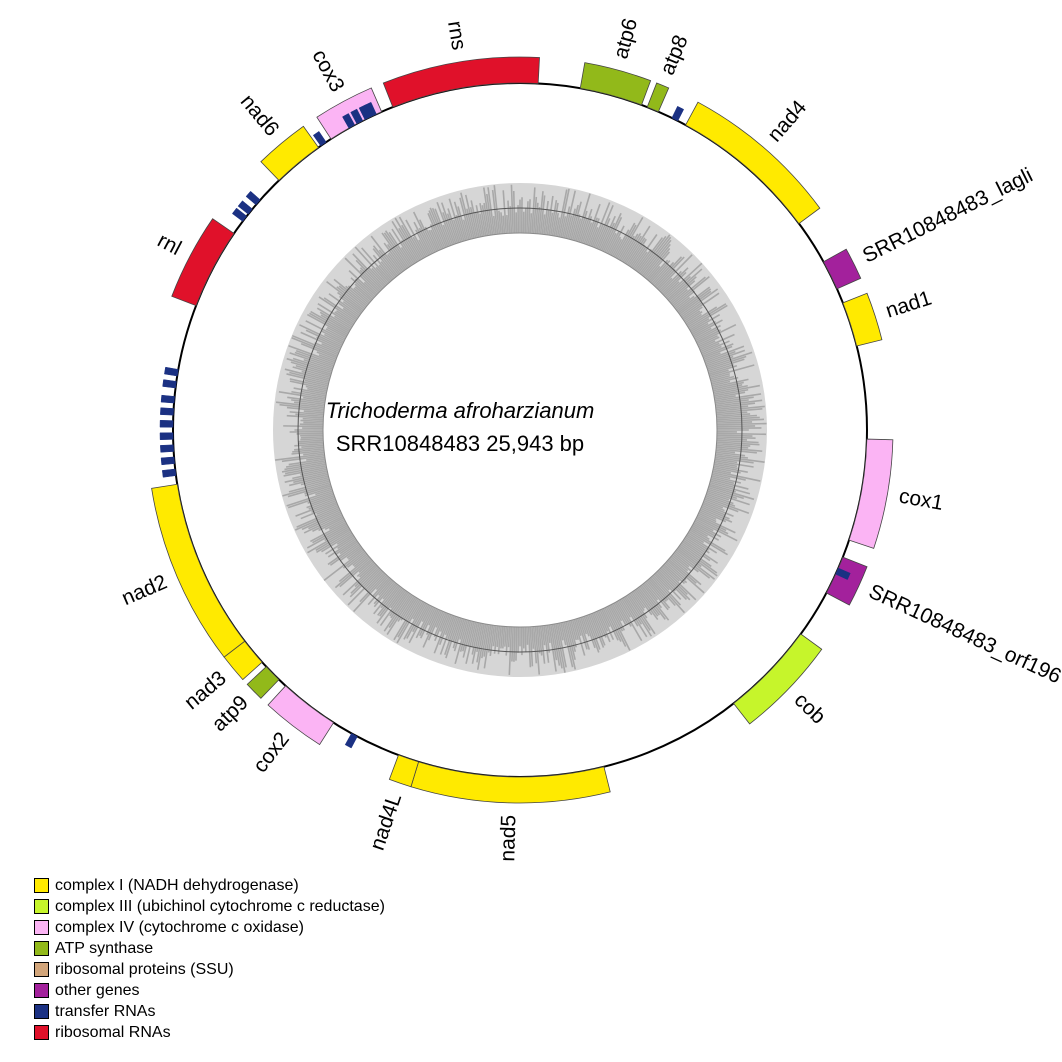 Image resolution: width=1062 pixels, height=1062 pixels. What do you see at coordinates (209, 1032) in the screenshot?
I see `legend-item: ribosomal RNAs` at bounding box center [209, 1032].